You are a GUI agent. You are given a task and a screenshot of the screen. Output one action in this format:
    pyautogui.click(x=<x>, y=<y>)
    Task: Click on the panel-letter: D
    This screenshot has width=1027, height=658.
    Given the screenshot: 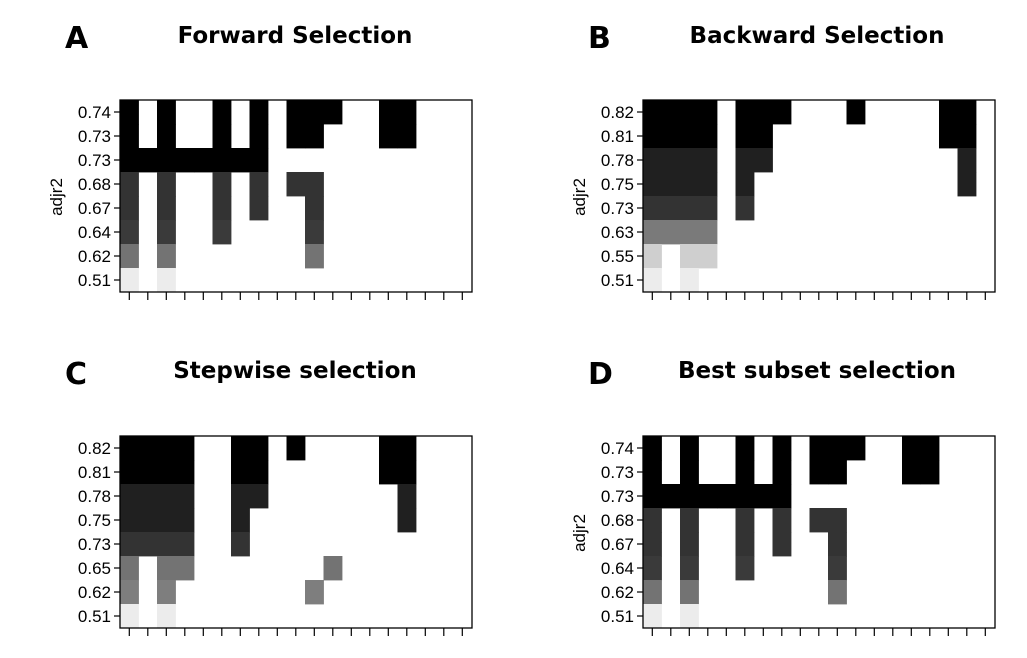 What is the action you would take?
    pyautogui.click(x=600, y=374)
    